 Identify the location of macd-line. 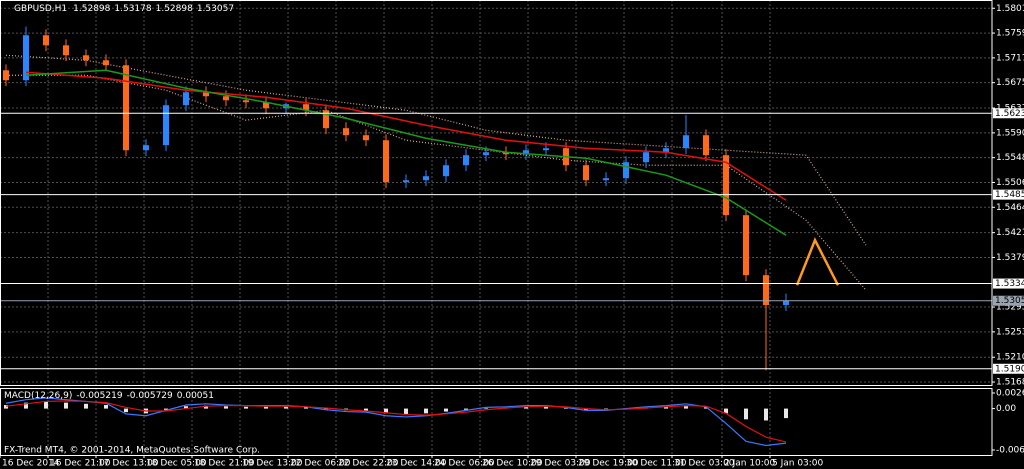
(396, 422).